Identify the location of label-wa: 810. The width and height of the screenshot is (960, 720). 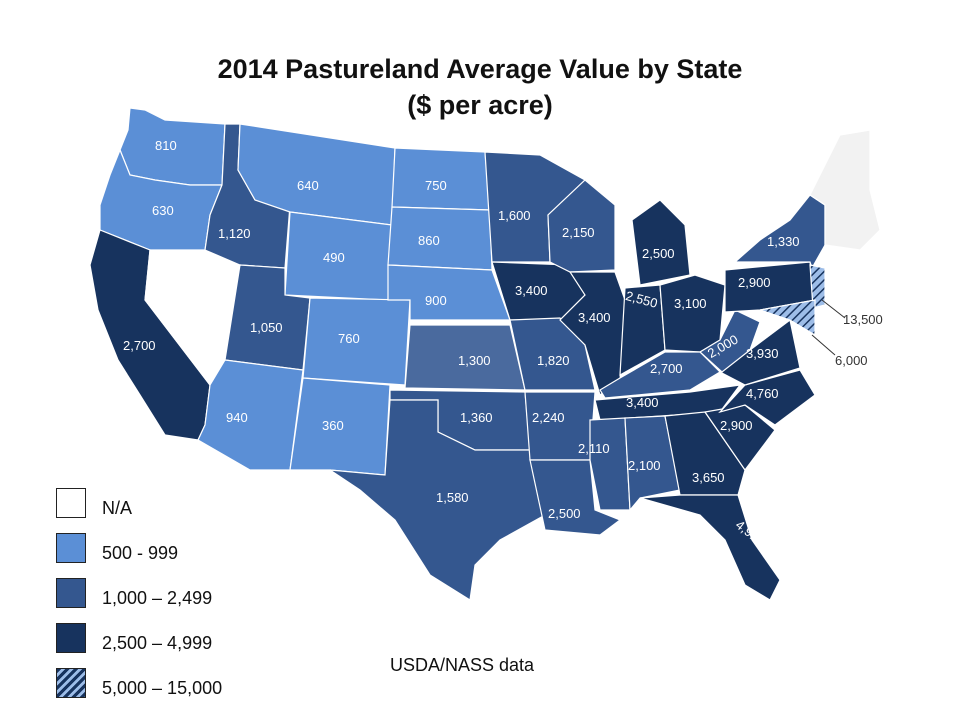
(166, 145).